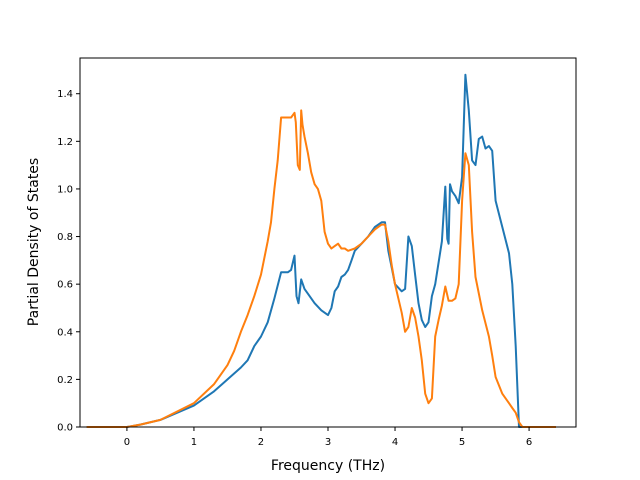  What do you see at coordinates (261, 442) in the screenshot?
I see `x-tick-label: 2` at bounding box center [261, 442].